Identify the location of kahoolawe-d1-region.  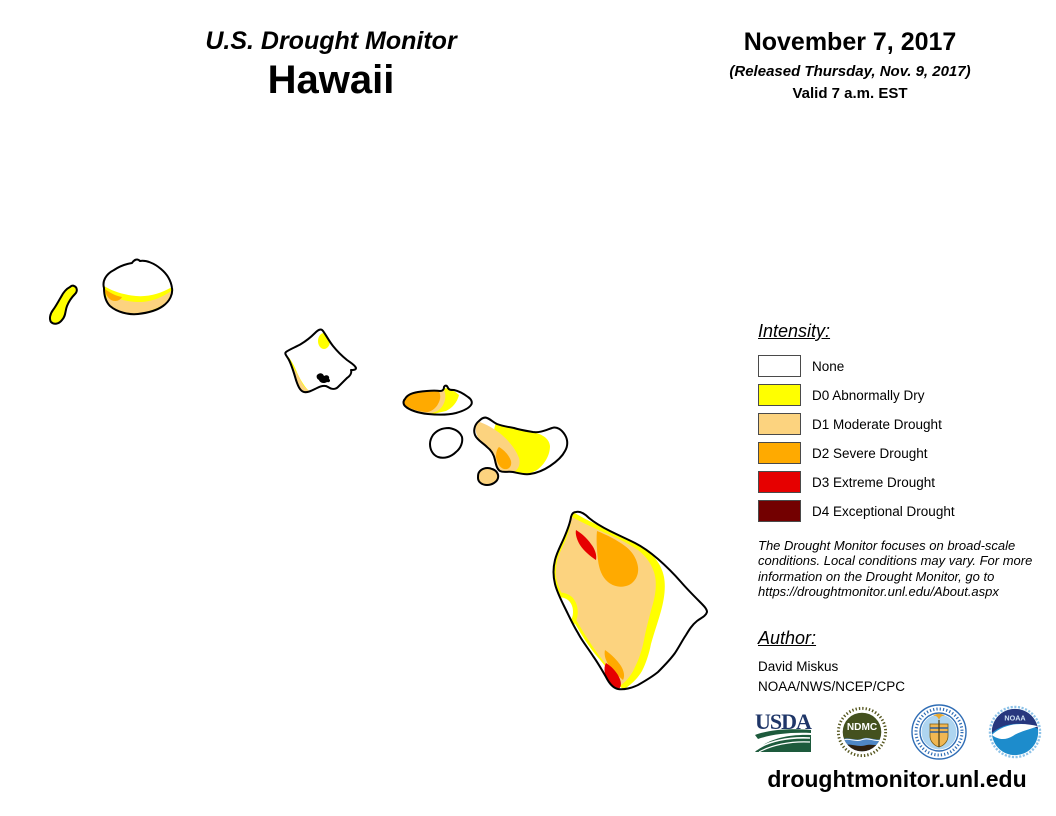
(488, 476).